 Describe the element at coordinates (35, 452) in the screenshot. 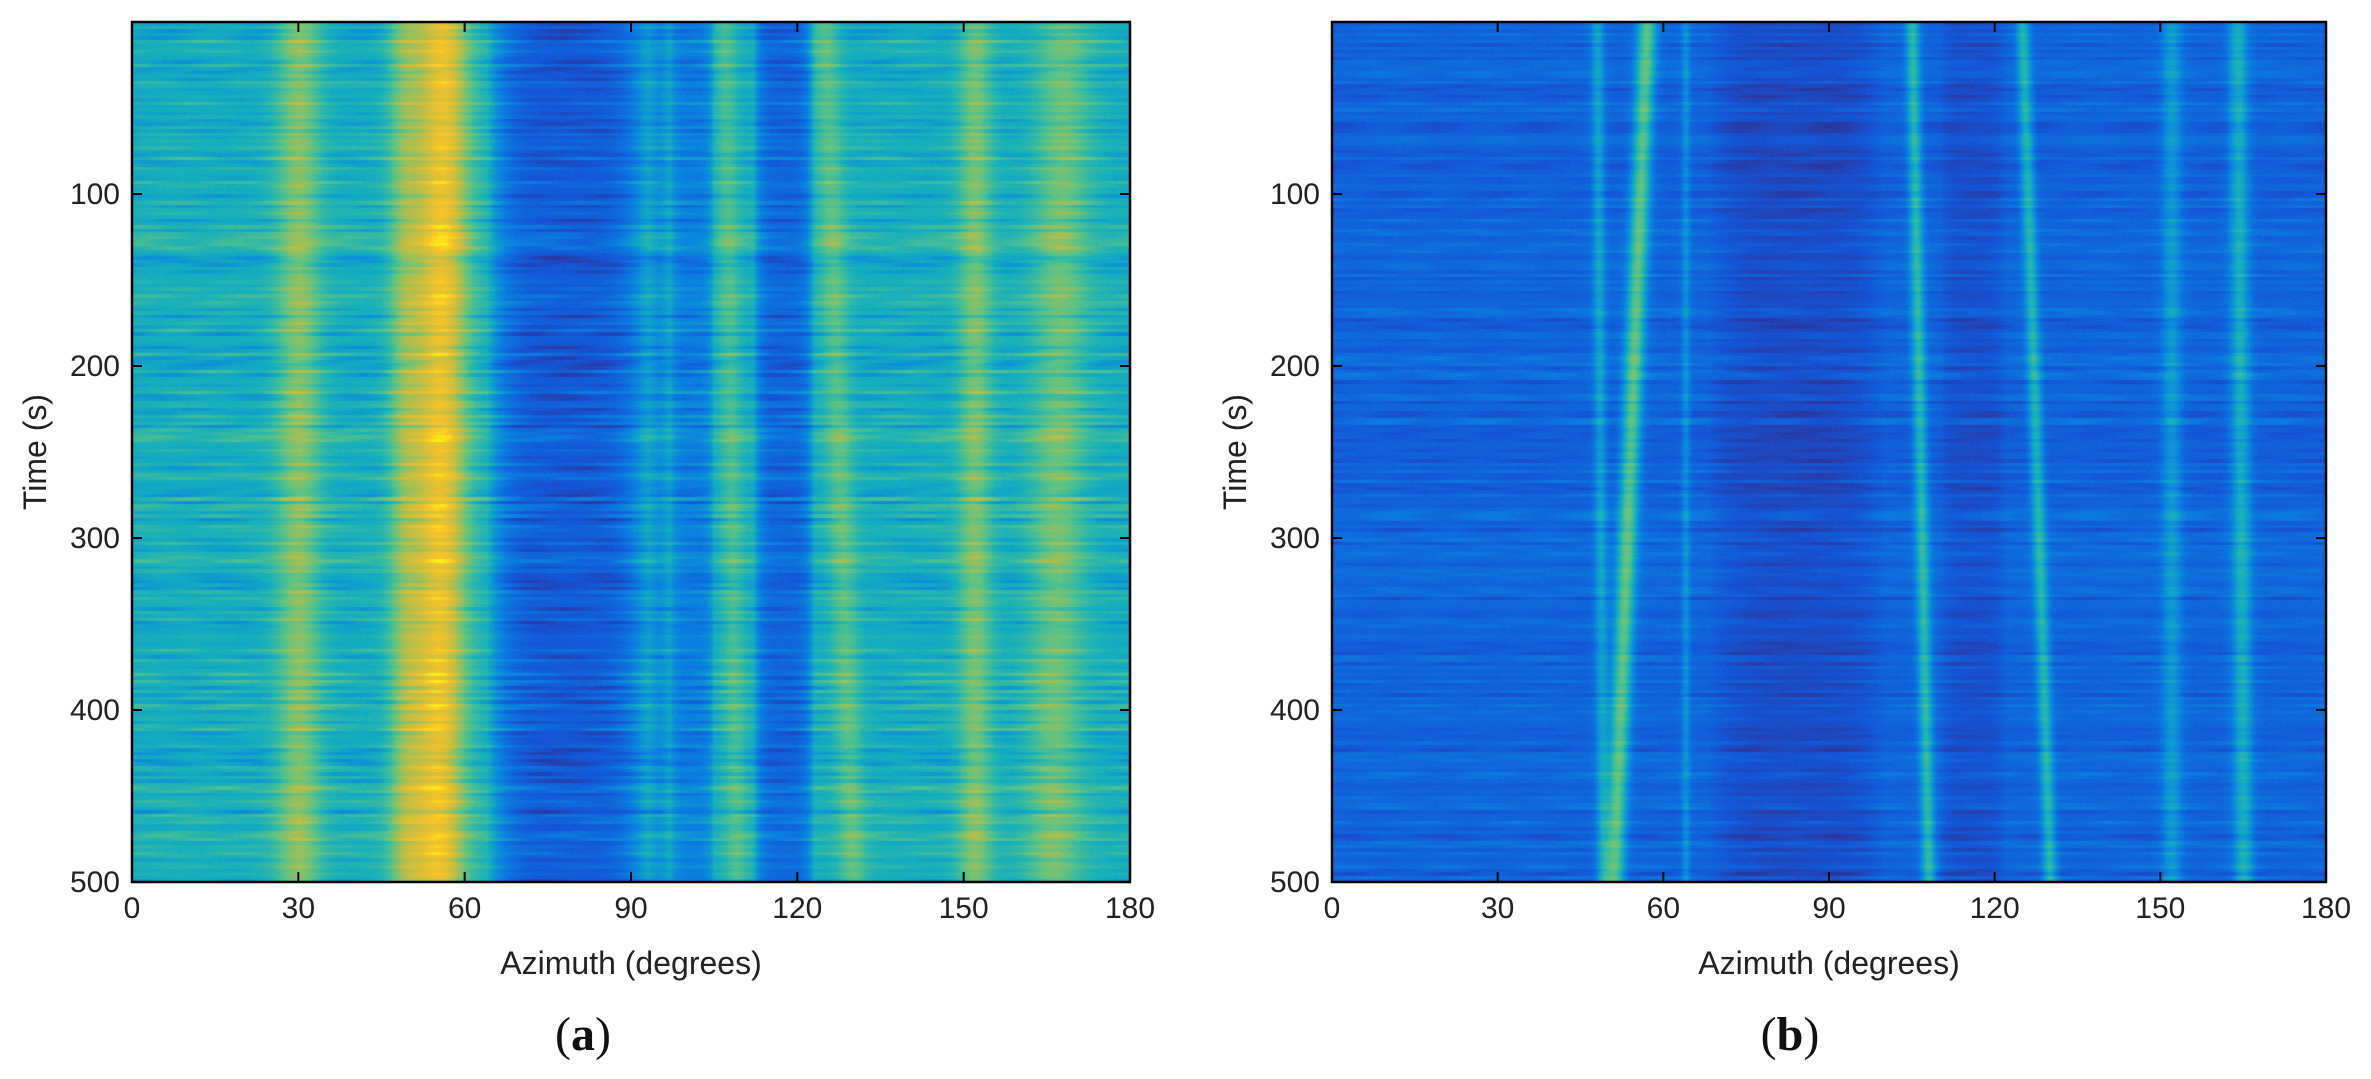

I see `y-axis-label-a: Time (s)` at that location.